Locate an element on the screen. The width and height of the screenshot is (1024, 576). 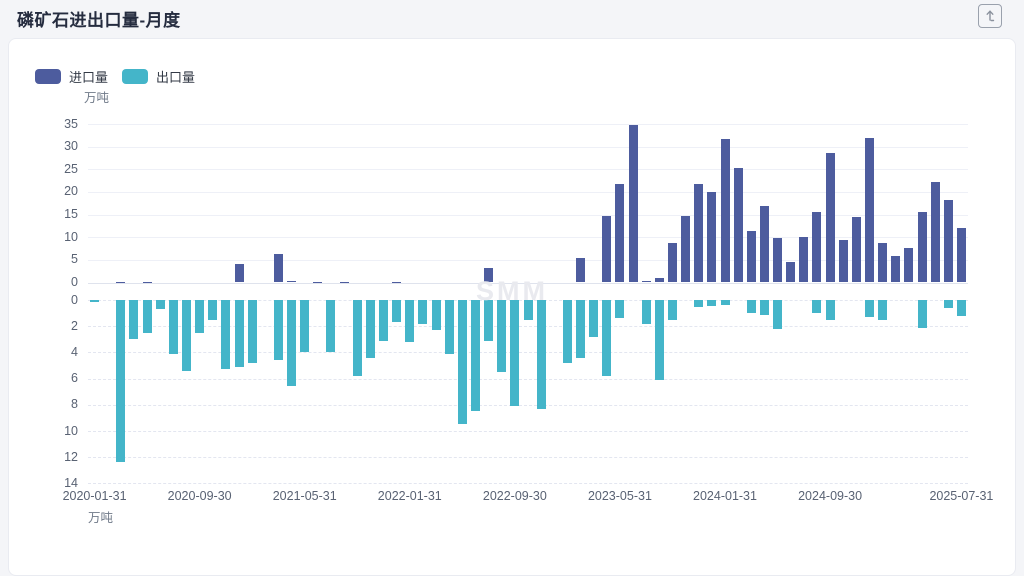
y-axis-unit-top: 万吨 is located at coordinates (97, 98).